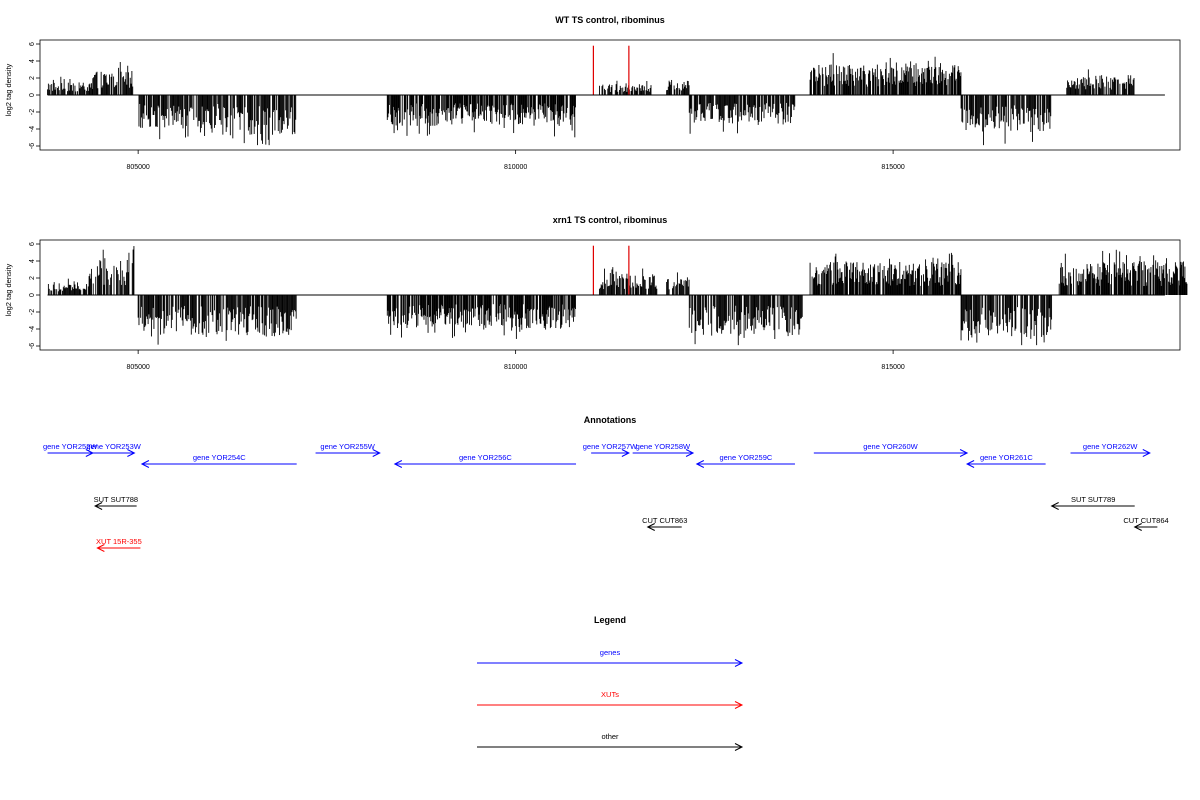 This screenshot has height=800, width=1200. What do you see at coordinates (610, 220) in the screenshot?
I see `panel-title: xrn1 TS control, ribominus` at bounding box center [610, 220].